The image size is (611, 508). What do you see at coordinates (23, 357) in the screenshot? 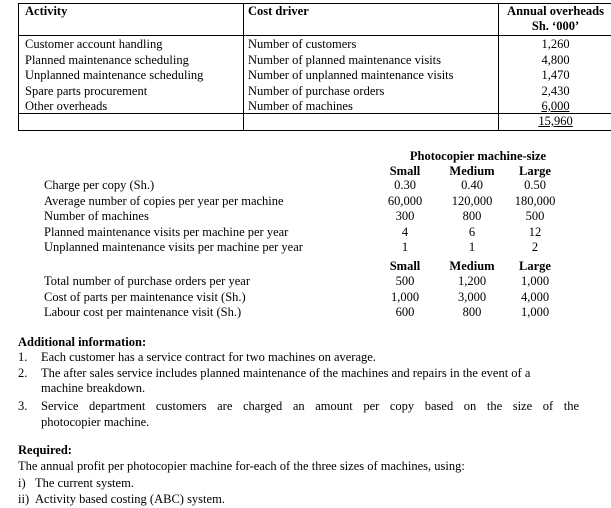
I see `item-number: 1.` at bounding box center [23, 357].